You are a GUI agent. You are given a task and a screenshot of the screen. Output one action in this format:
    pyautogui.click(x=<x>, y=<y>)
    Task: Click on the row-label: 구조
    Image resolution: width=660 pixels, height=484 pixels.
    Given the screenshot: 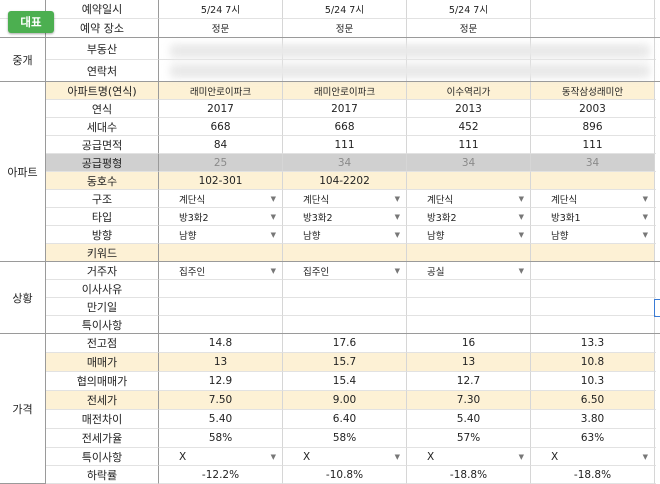 What is the action you would take?
    pyautogui.click(x=102, y=199)
    